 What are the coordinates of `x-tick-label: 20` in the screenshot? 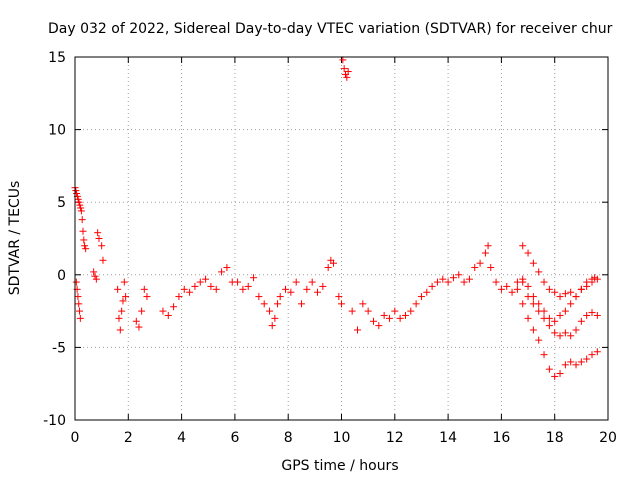 It's located at (608, 438).